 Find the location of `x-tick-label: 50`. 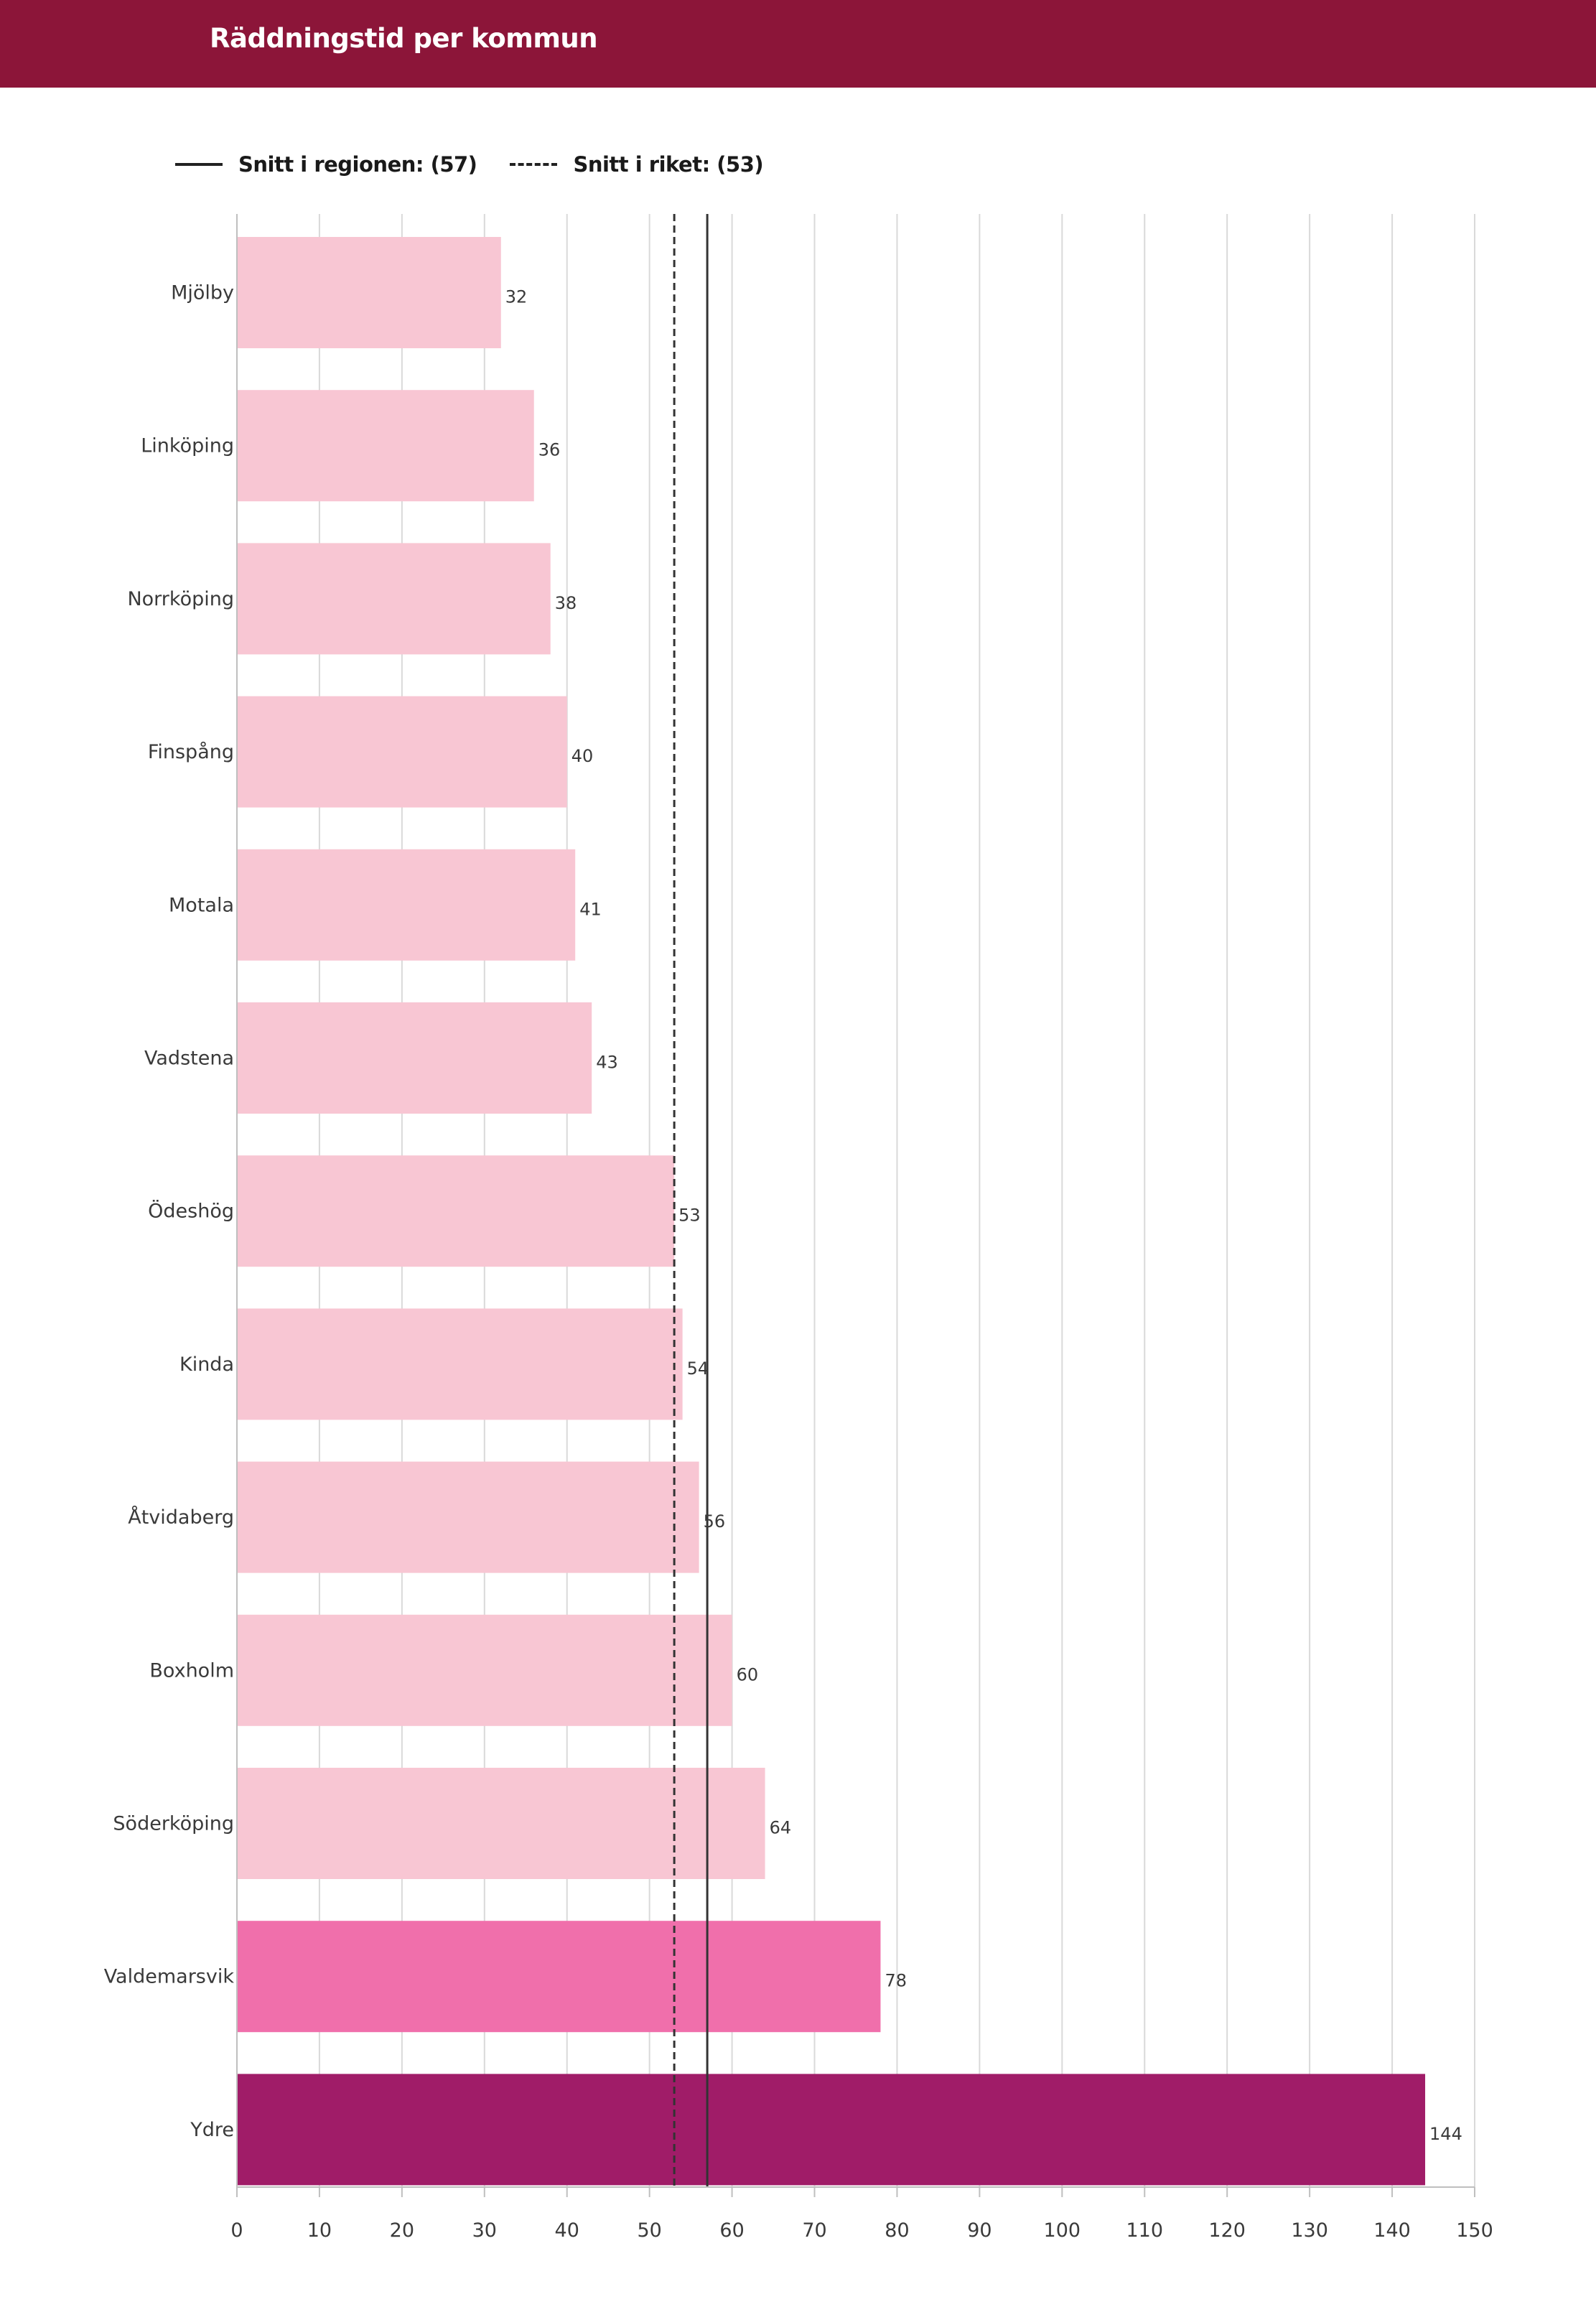

x-tick-label: 50 is located at coordinates (649, 2230).